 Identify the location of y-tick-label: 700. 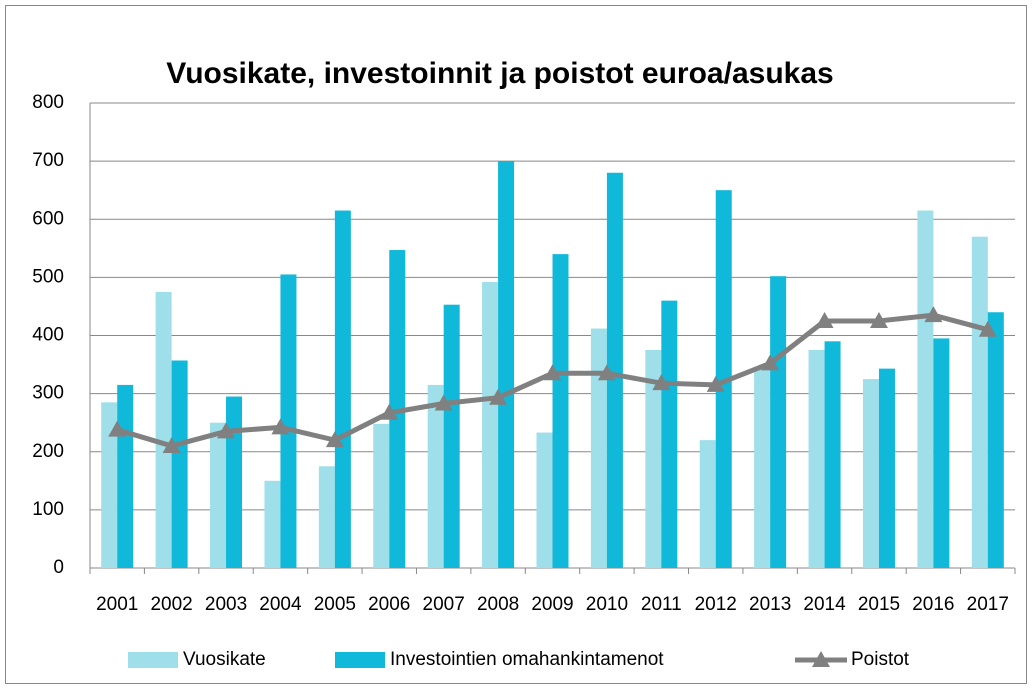
(48, 160).